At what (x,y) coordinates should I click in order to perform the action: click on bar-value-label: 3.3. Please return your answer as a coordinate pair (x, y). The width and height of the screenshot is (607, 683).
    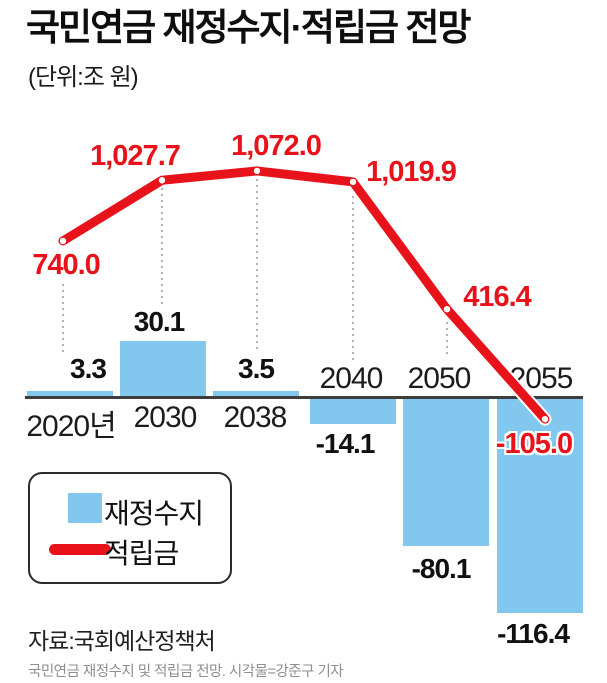
    Looking at the image, I should click on (88, 368).